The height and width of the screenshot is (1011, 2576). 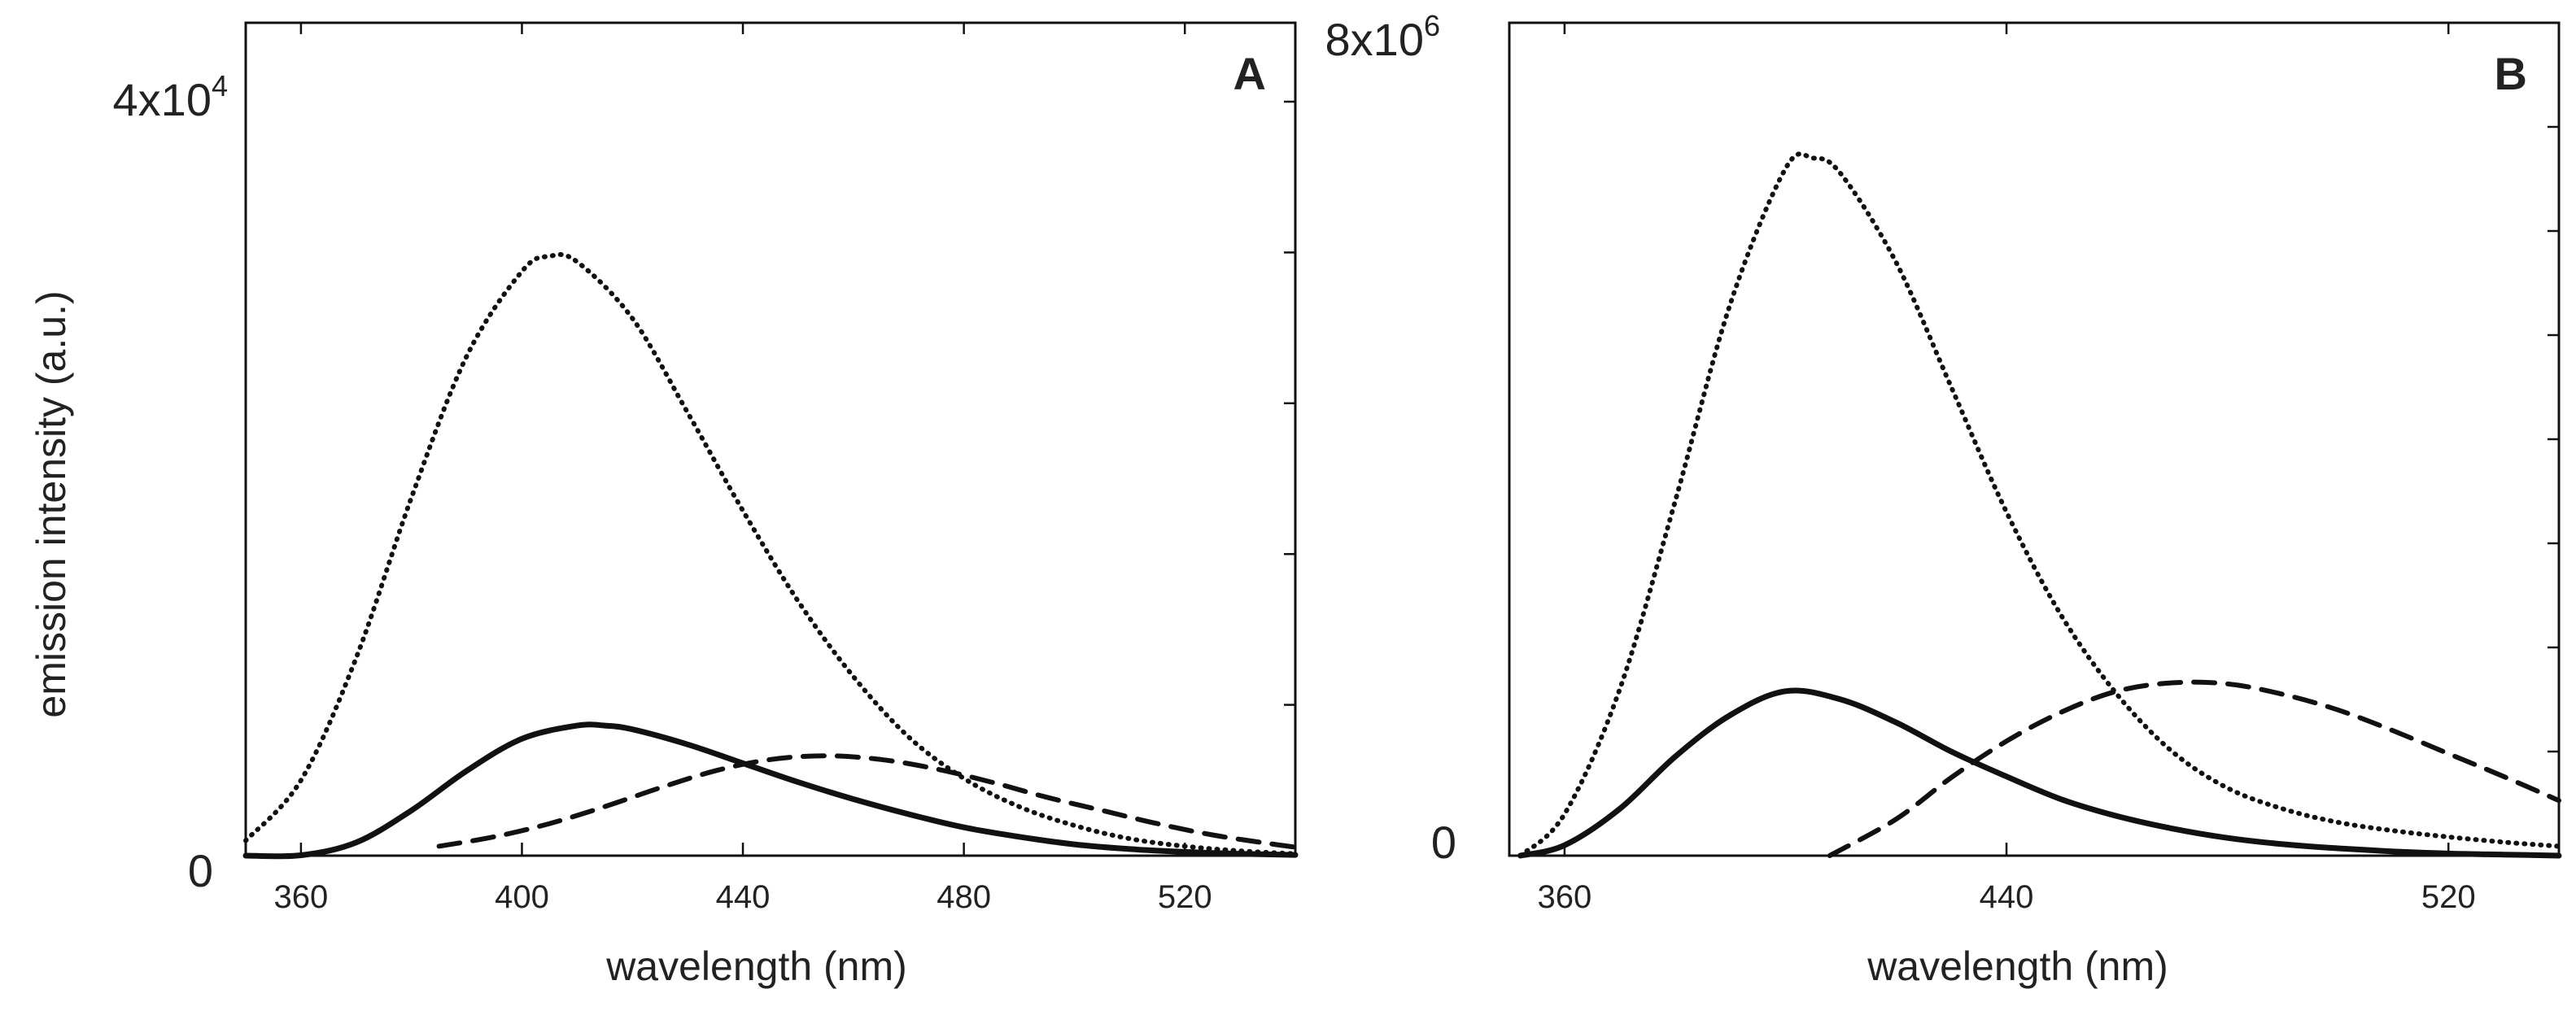 What do you see at coordinates (1249, 73) in the screenshot?
I see `panel-a-letter: A` at bounding box center [1249, 73].